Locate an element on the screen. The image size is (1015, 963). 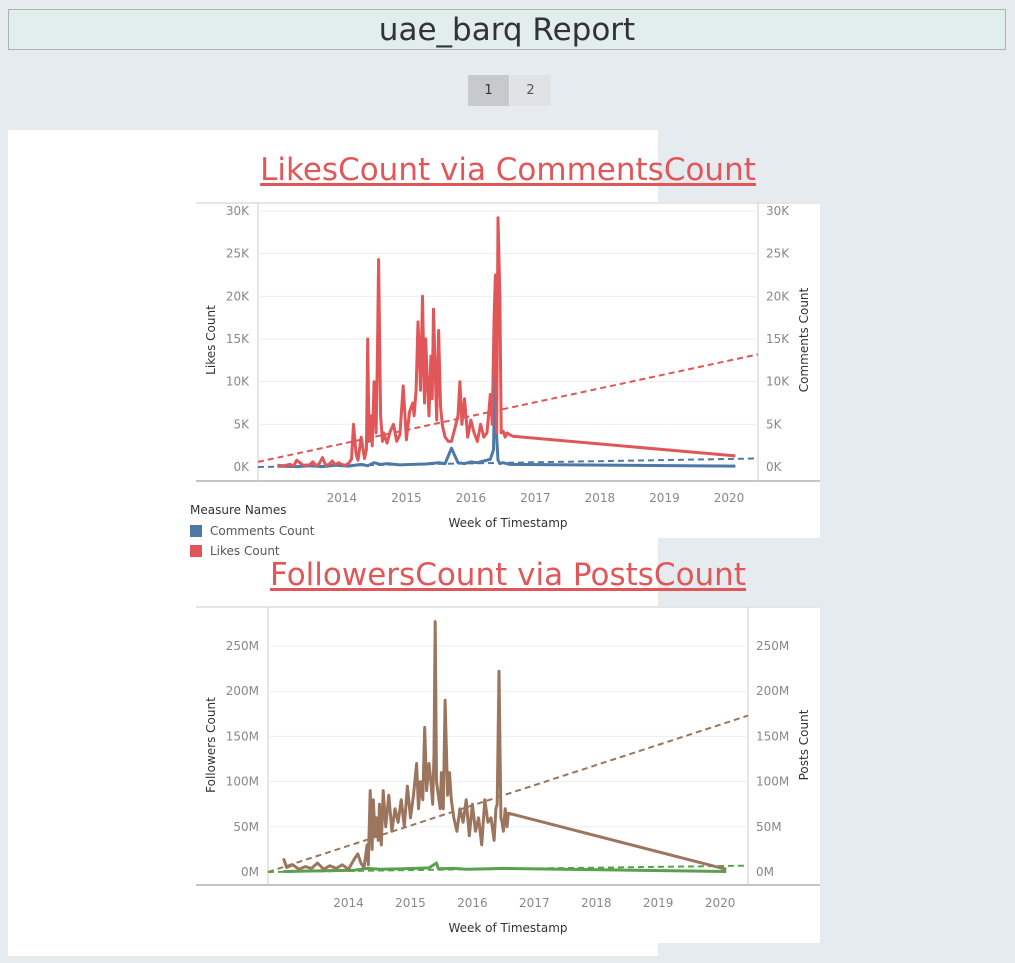
y-tick-label: 100M is located at coordinates (242, 782).